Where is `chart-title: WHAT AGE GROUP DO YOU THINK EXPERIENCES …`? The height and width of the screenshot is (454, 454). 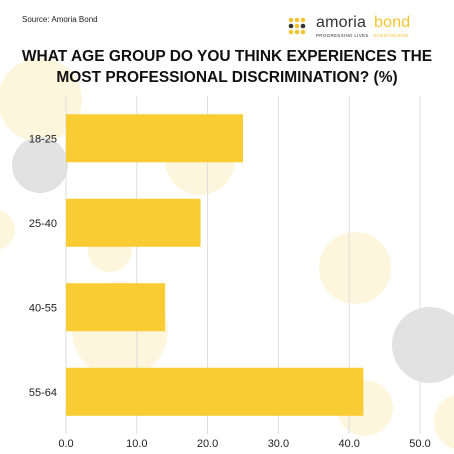
chart-title: WHAT AGE GROUP DO YOU THINK EXPERIENCES … is located at coordinates (227, 67).